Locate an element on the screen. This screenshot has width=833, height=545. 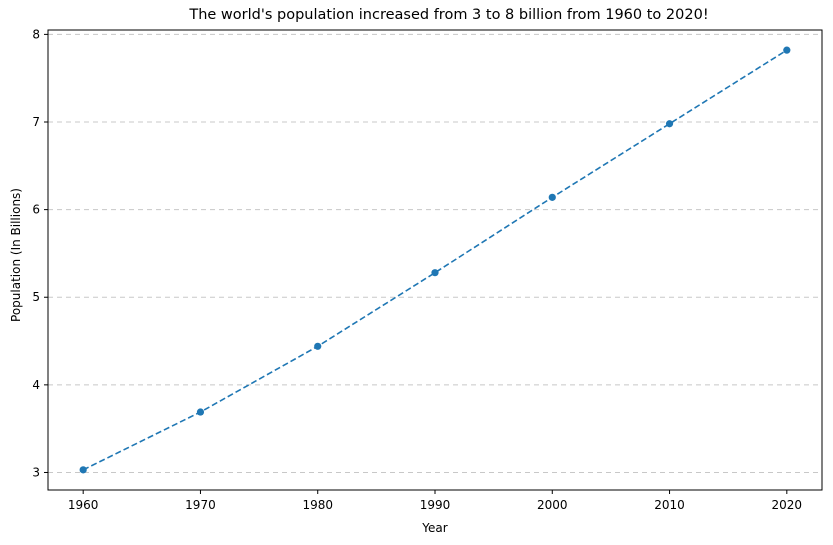
y-tick-label: 8 is located at coordinates (36, 34).